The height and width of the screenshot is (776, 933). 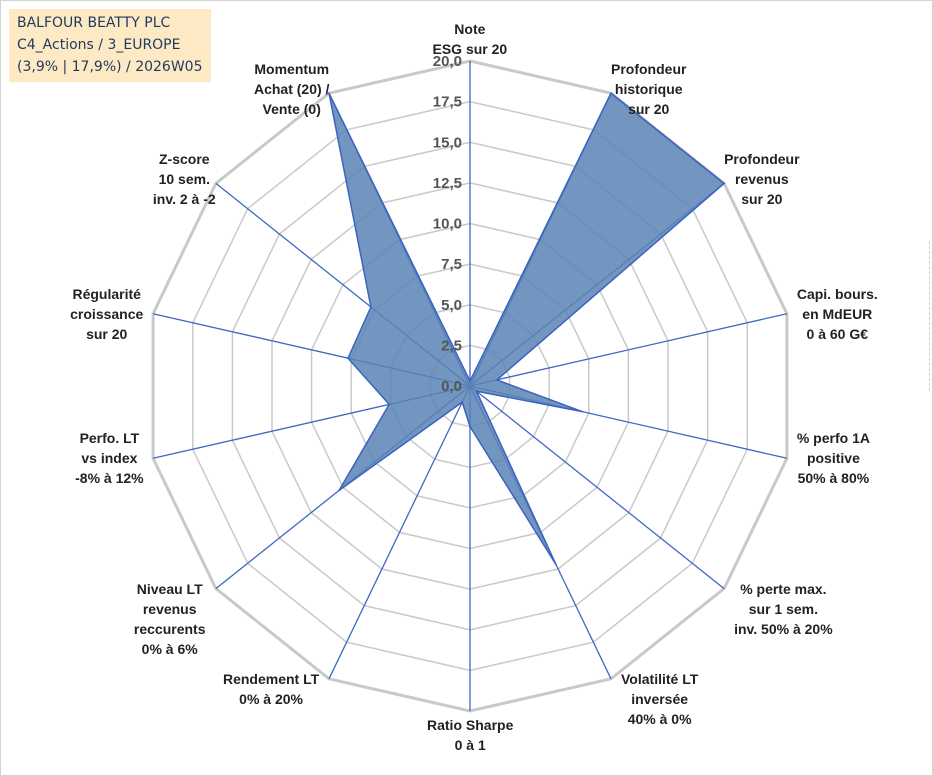 What do you see at coordinates (271, 689) in the screenshot?
I see `axis-label-8: Rendement LT 0% à 20%` at bounding box center [271, 689].